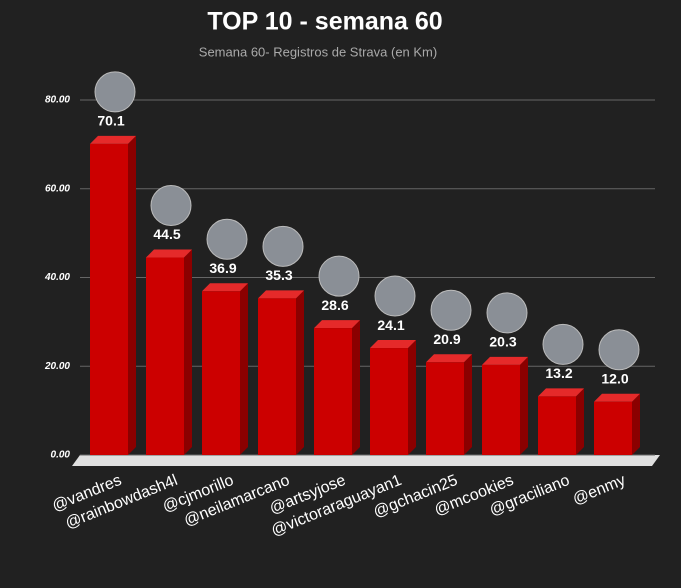 This screenshot has width=681, height=588. Describe the element at coordinates (110, 121) in the screenshot. I see `value-label: 70.1` at that location.